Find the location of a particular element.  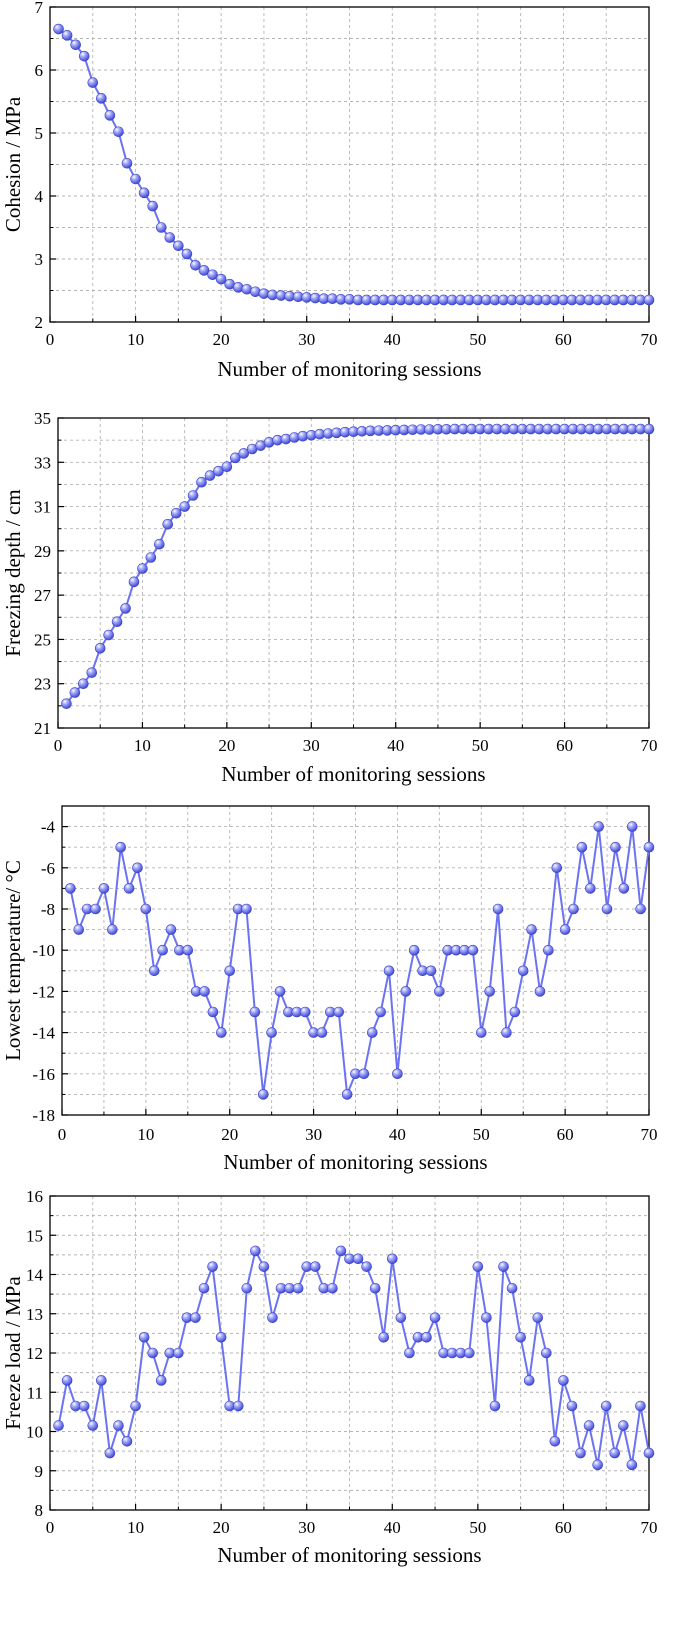

series-line is located at coordinates (357, 566).